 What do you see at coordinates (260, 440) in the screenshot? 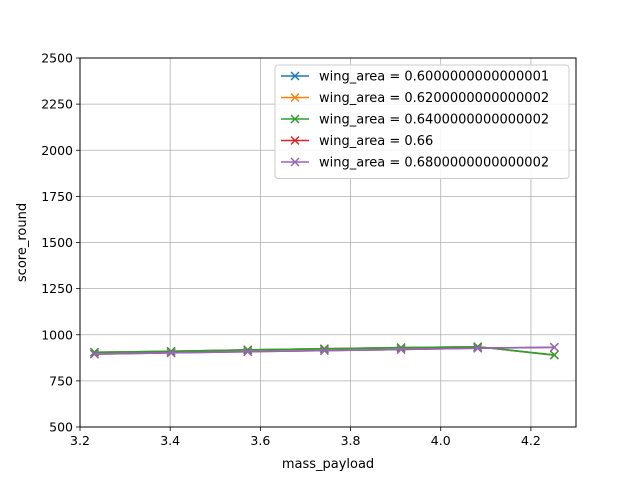
I see `x-tick-label: 3.6` at bounding box center [260, 440].